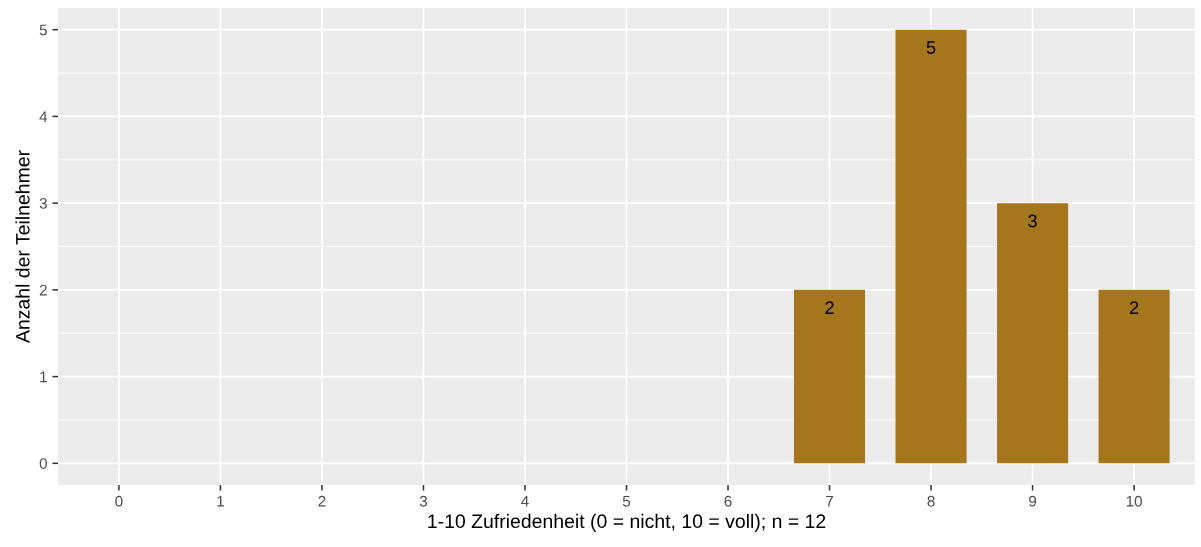 Image resolution: width=1201 pixels, height=547 pixels. I want to click on x-tick-label: 8, so click(931, 501).